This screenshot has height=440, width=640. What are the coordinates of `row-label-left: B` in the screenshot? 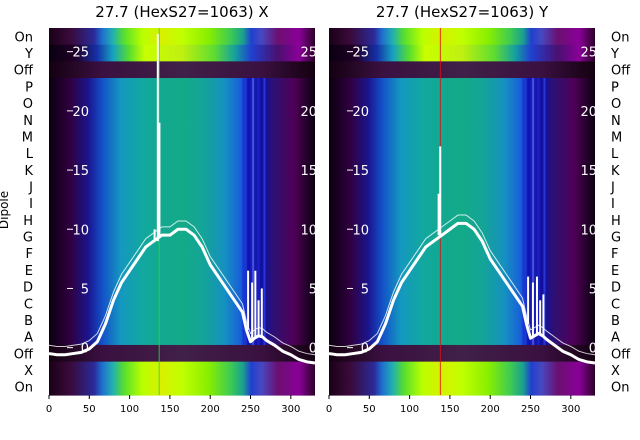 It's located at (28, 321).